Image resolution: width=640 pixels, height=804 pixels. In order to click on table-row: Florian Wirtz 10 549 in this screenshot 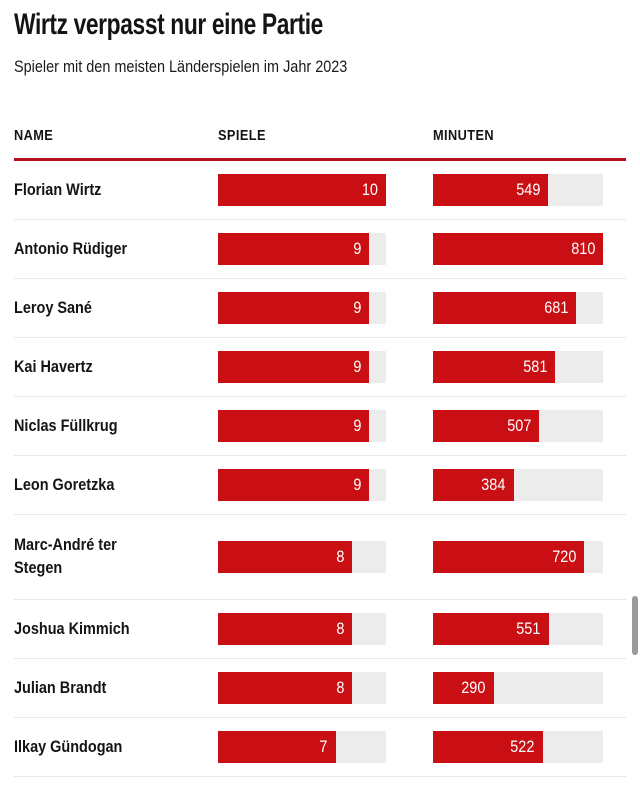, I will do `click(320, 190)`.